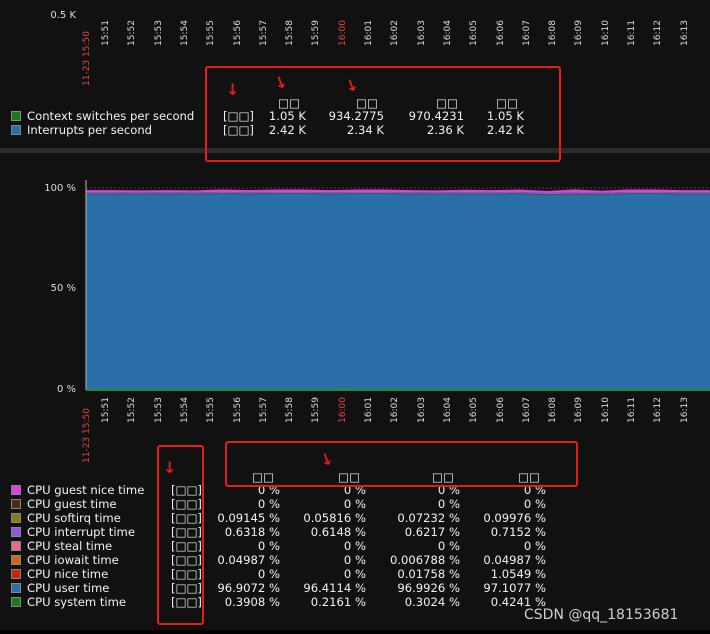 This screenshot has height=634, width=710. I want to click on legend-value: 0.04987 %, so click(248, 560).